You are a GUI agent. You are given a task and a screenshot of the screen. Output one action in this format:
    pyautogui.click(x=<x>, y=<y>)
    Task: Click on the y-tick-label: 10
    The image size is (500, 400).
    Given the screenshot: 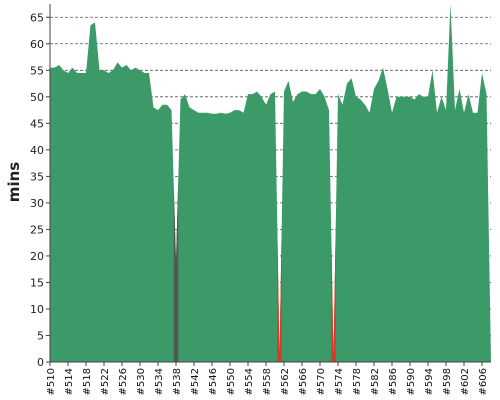 What is the action you would take?
    pyautogui.click(x=37, y=309)
    